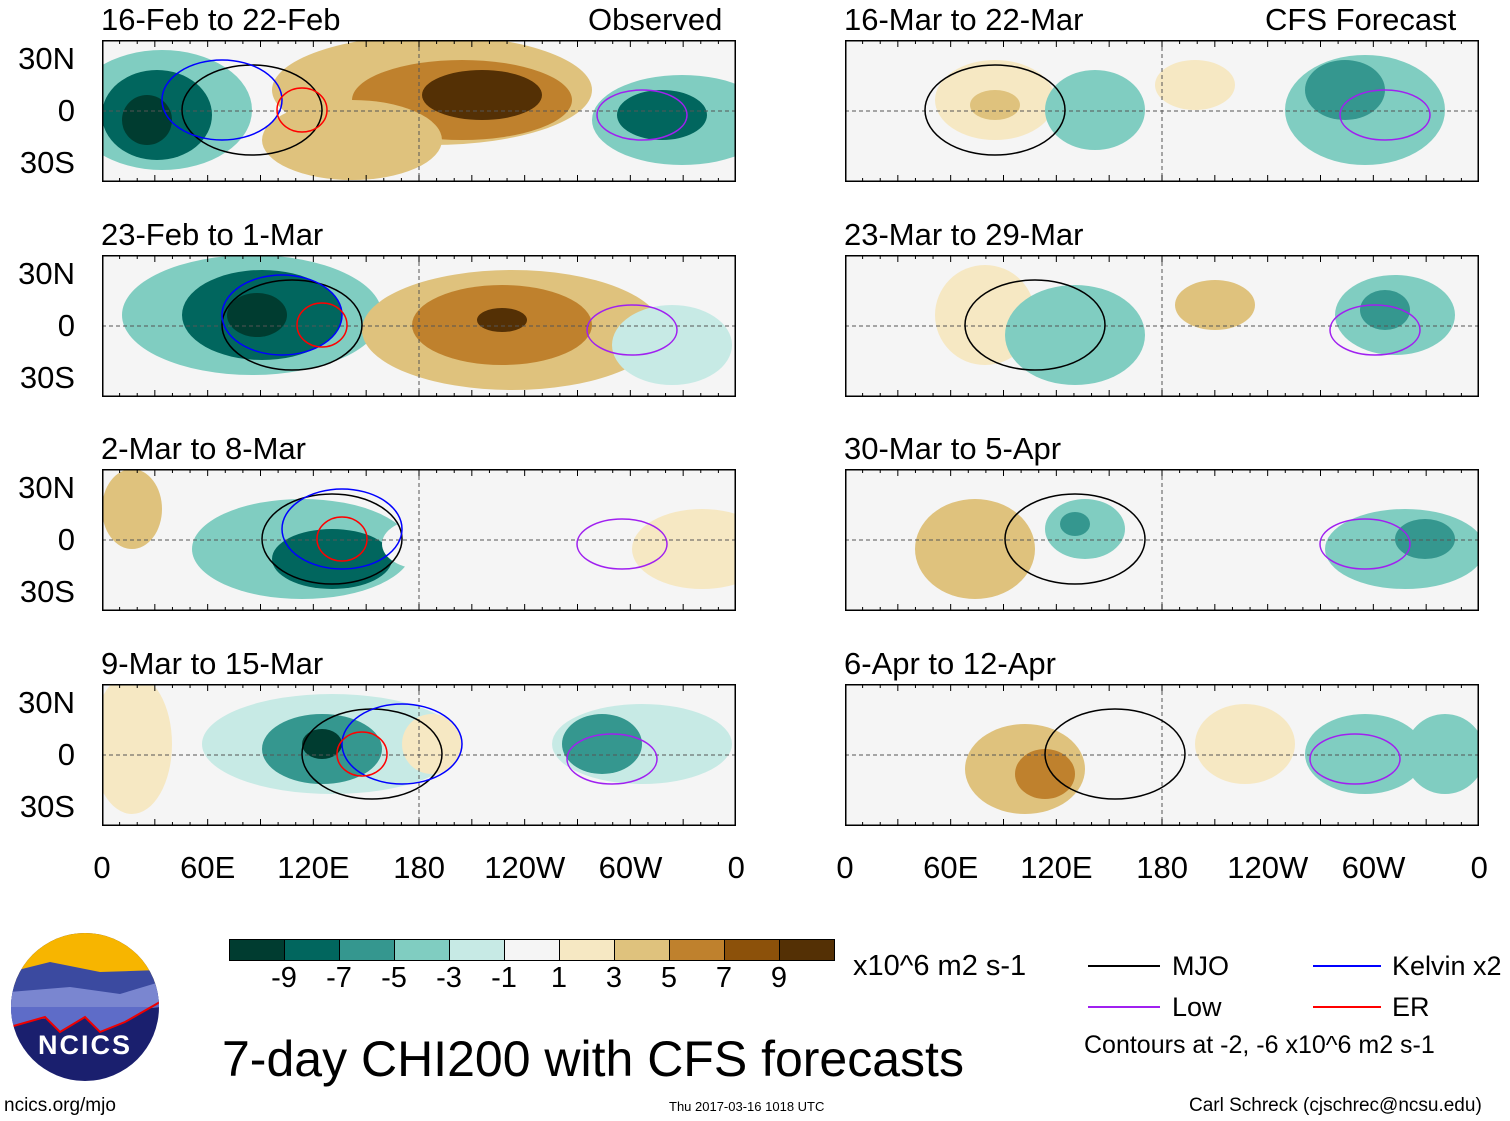 The height and width of the screenshot is (1121, 1510). I want to click on colorbar-label: 1, so click(559, 978).